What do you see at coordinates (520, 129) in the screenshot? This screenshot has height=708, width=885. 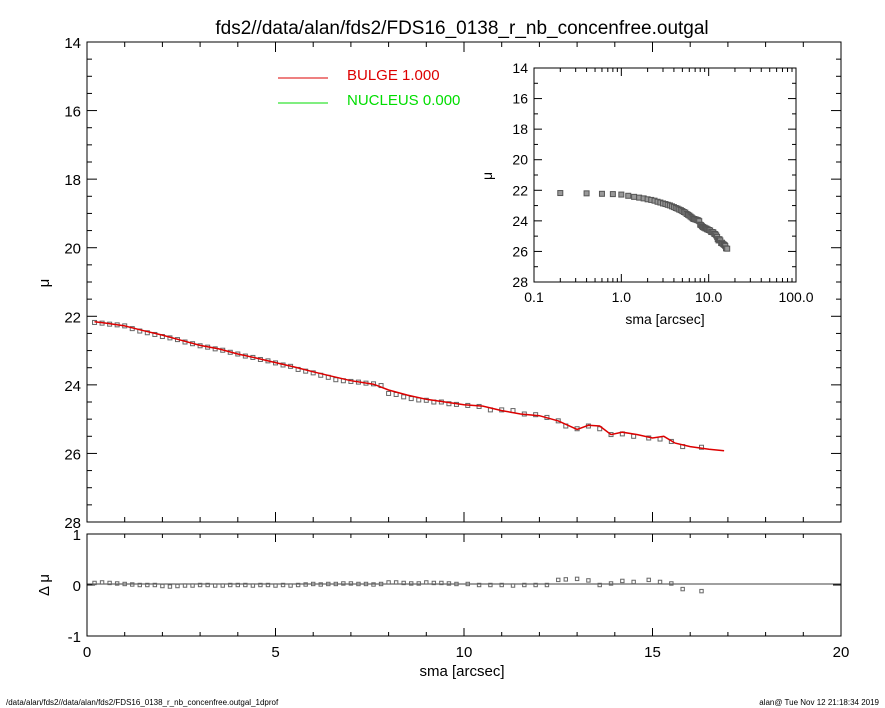 I see `inset-ytick-label: 18` at bounding box center [520, 129].